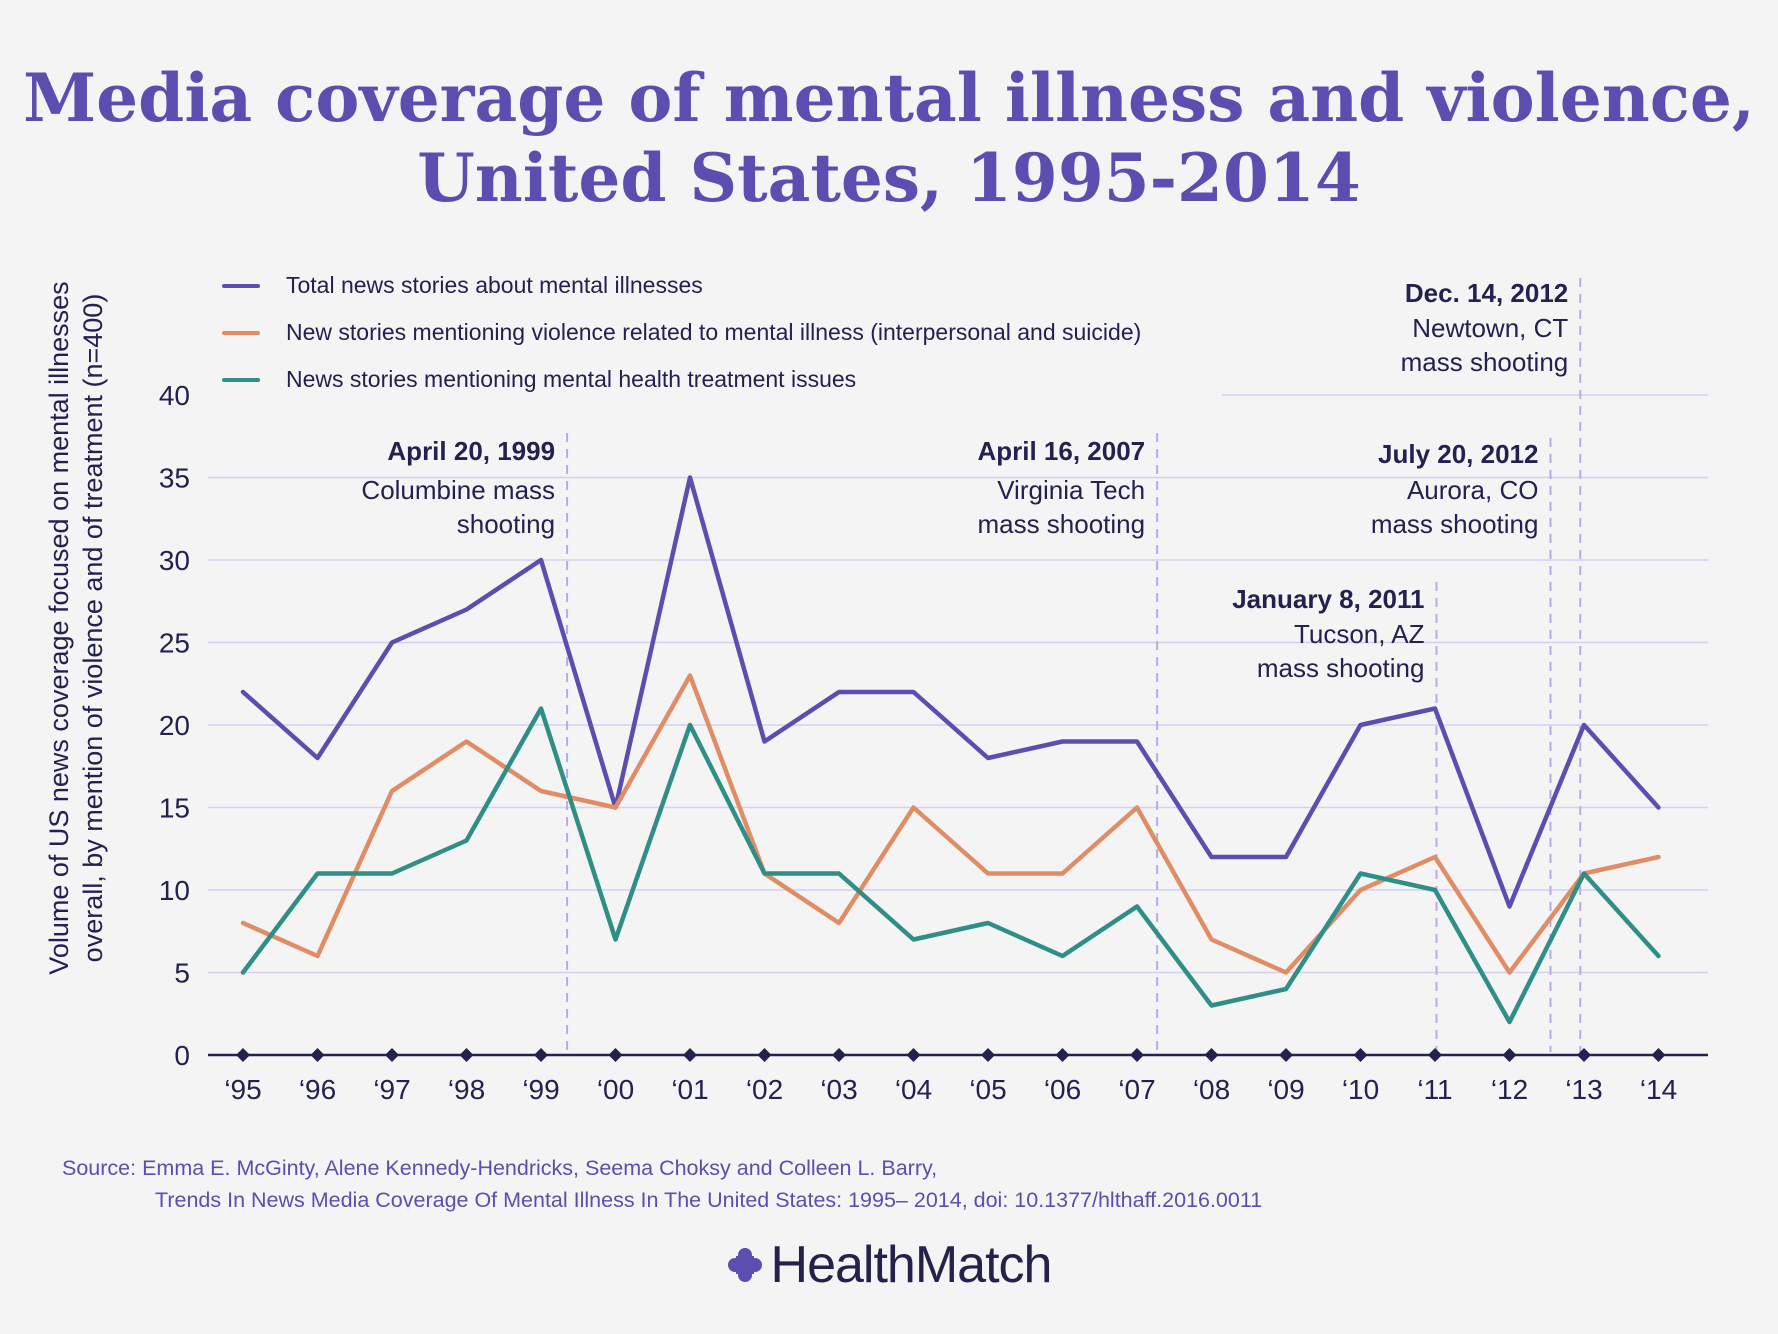 This screenshot has height=1334, width=1778. I want to click on event-date-4: Dec. 14, 2012, so click(1486, 293).